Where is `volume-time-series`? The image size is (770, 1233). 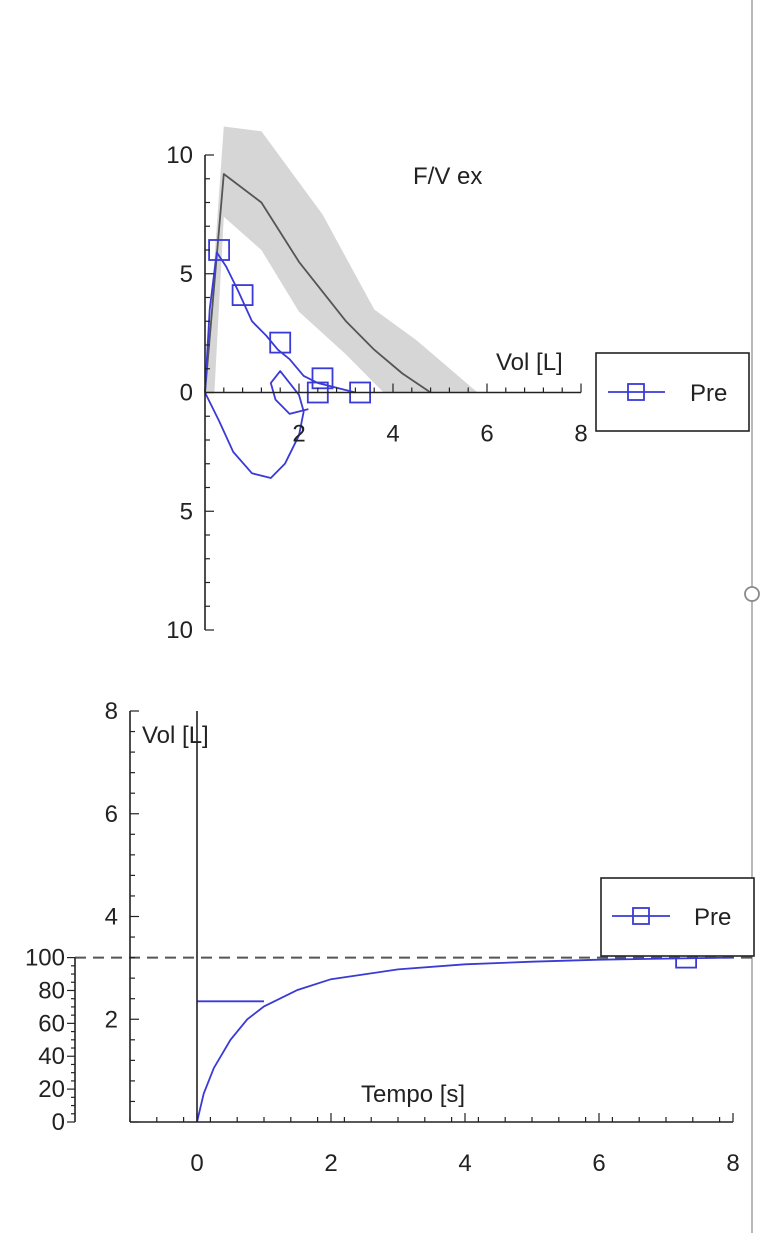 volume-time-series is located at coordinates (465, 1034).